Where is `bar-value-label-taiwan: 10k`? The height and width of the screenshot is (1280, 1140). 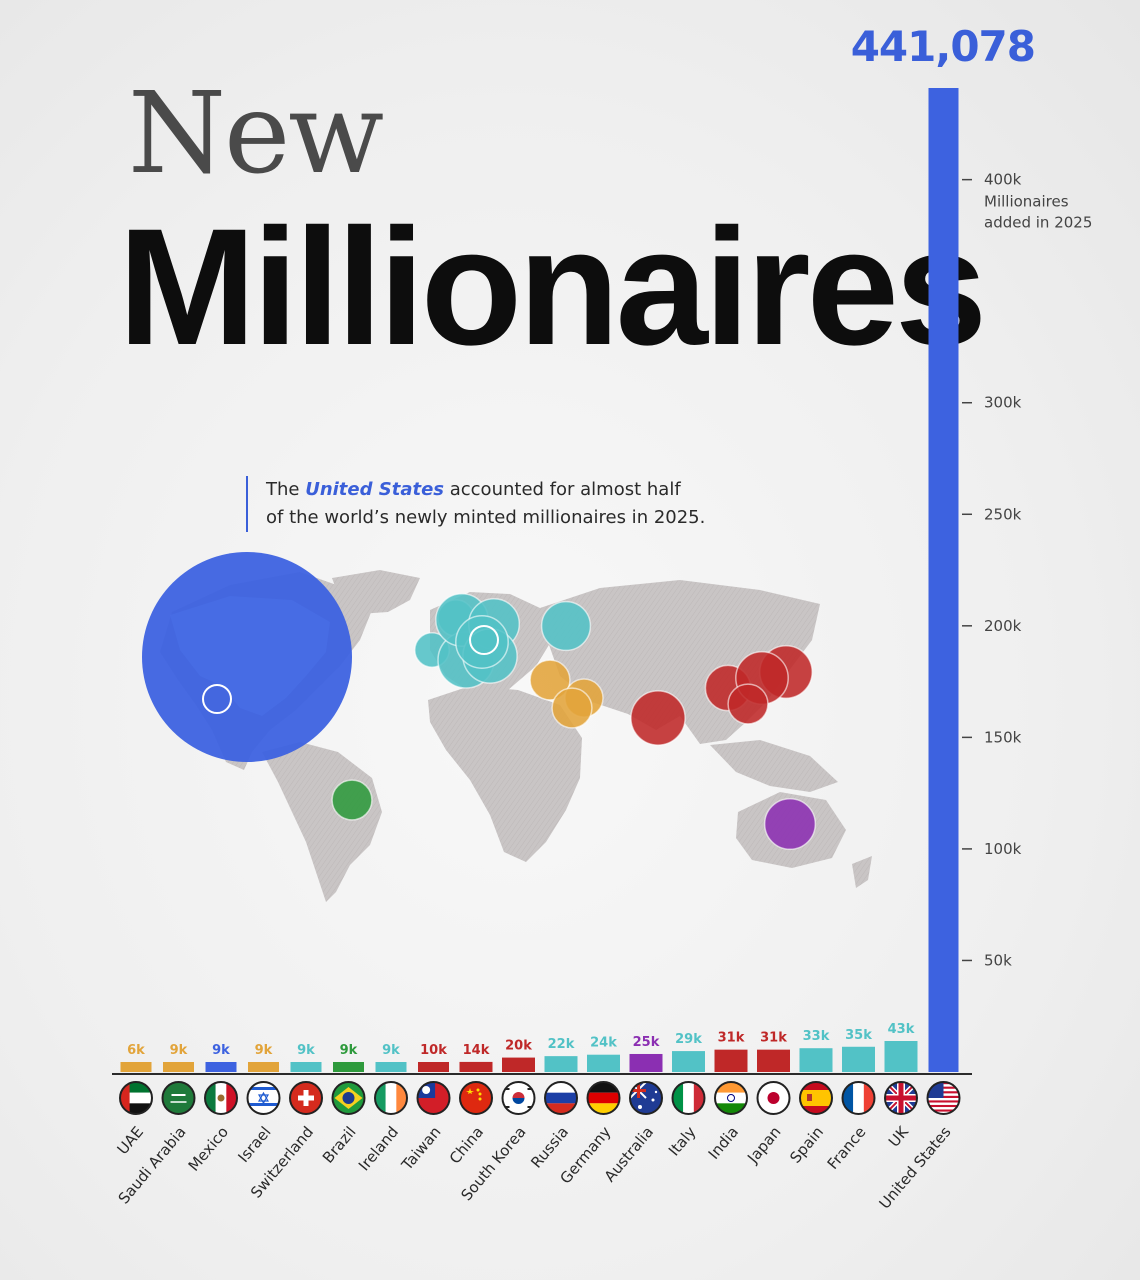
bar-value-label-taiwan: 10k is located at coordinates (433, 1050).